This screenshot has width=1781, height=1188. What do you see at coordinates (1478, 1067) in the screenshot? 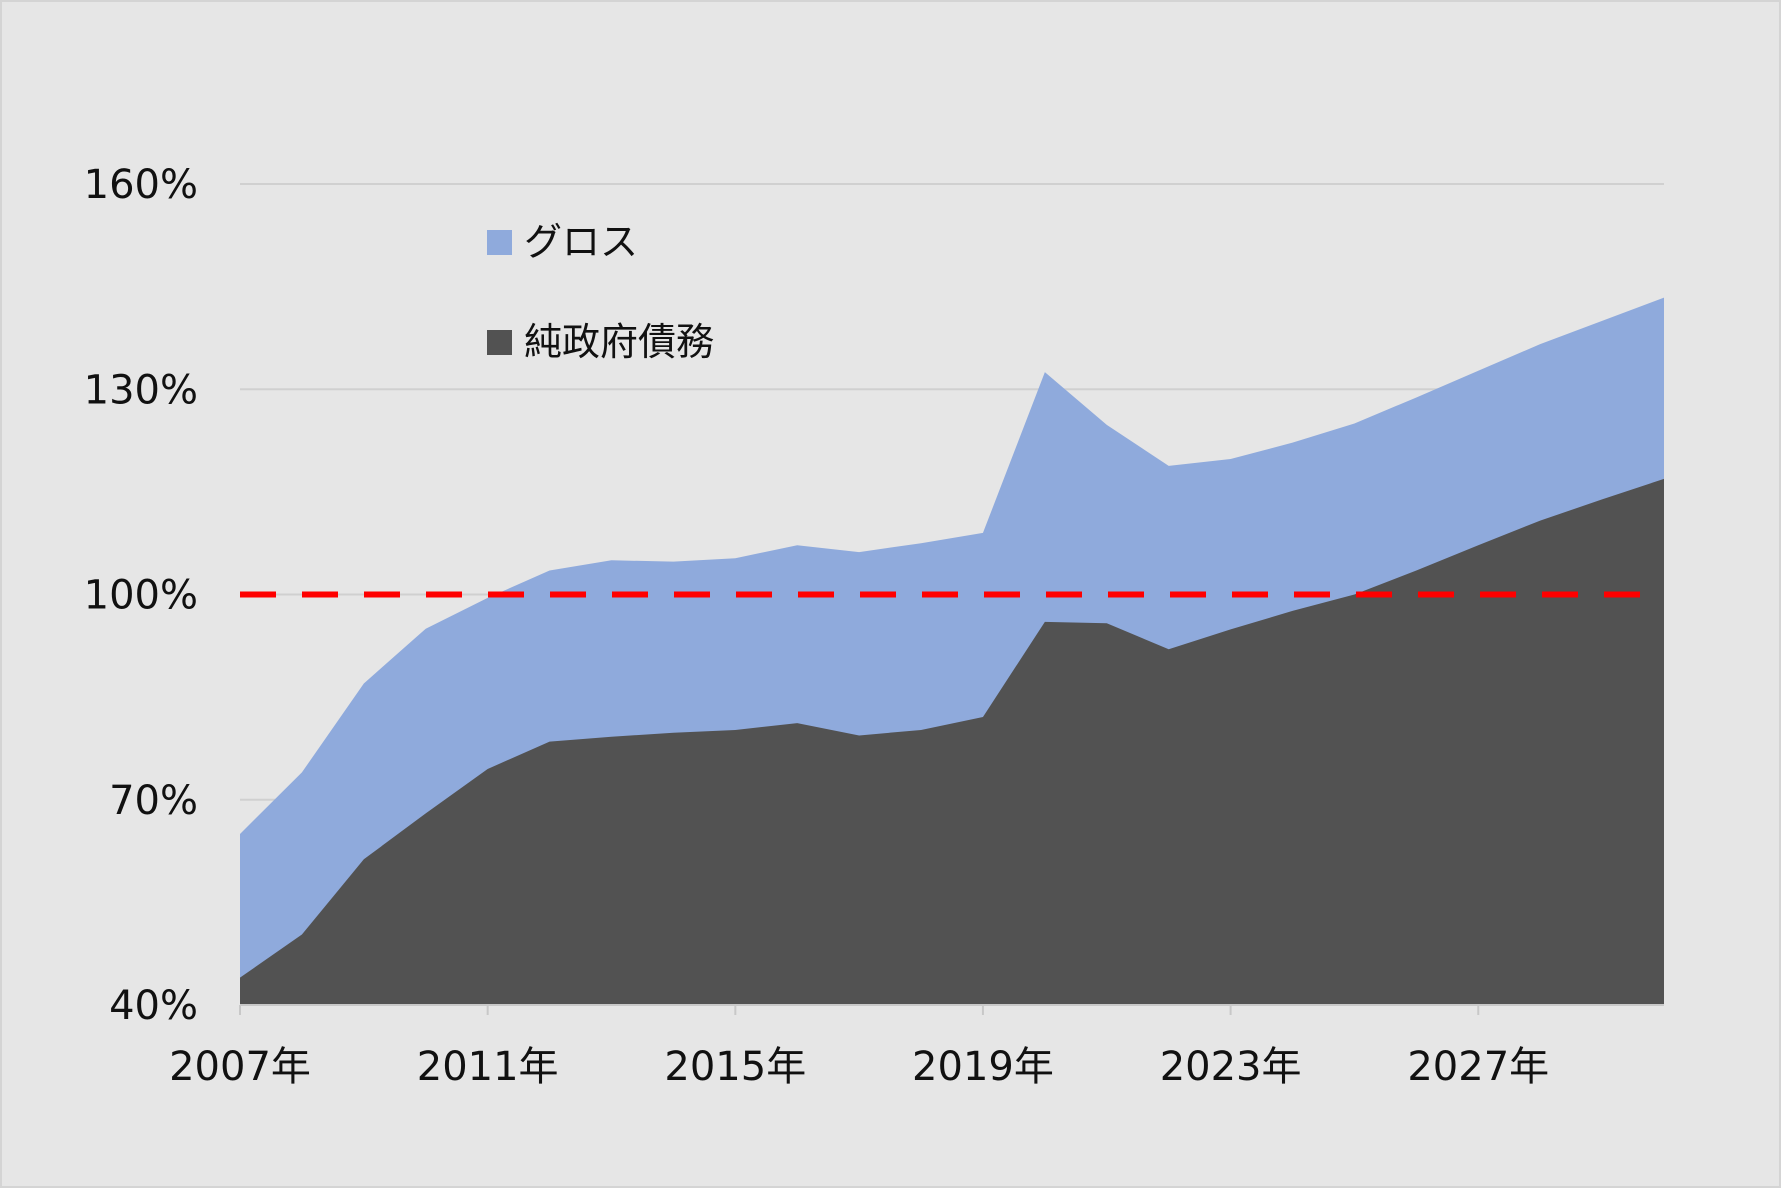
I see `x-tick-label: 2027年` at bounding box center [1478, 1067].